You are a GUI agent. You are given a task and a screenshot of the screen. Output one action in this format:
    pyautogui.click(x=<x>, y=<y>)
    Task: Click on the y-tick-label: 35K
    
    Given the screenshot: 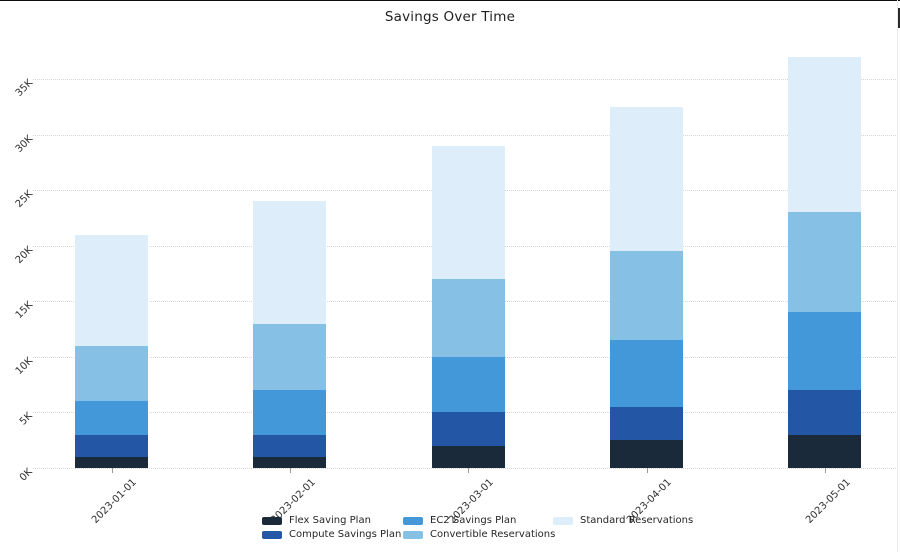 What is the action you would take?
    pyautogui.click(x=24, y=88)
    